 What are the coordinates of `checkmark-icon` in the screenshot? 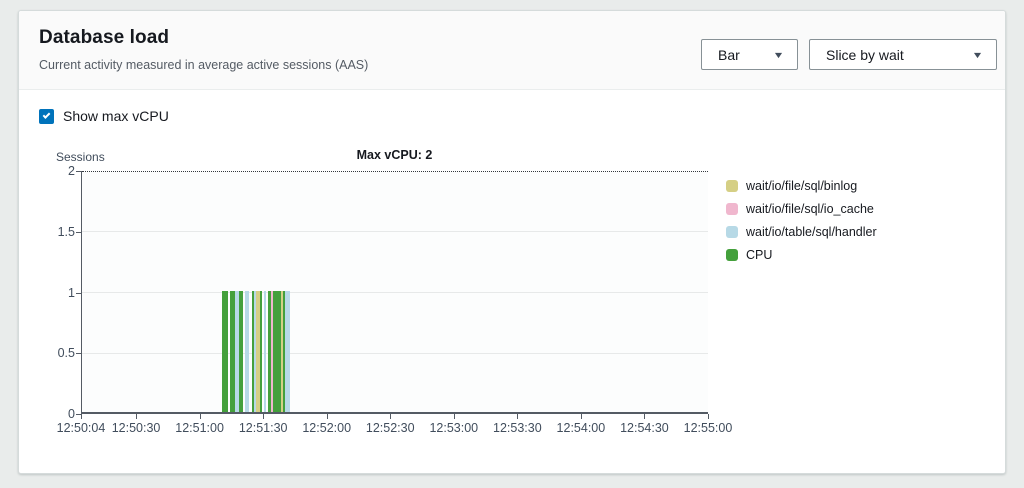 It's located at (46, 114).